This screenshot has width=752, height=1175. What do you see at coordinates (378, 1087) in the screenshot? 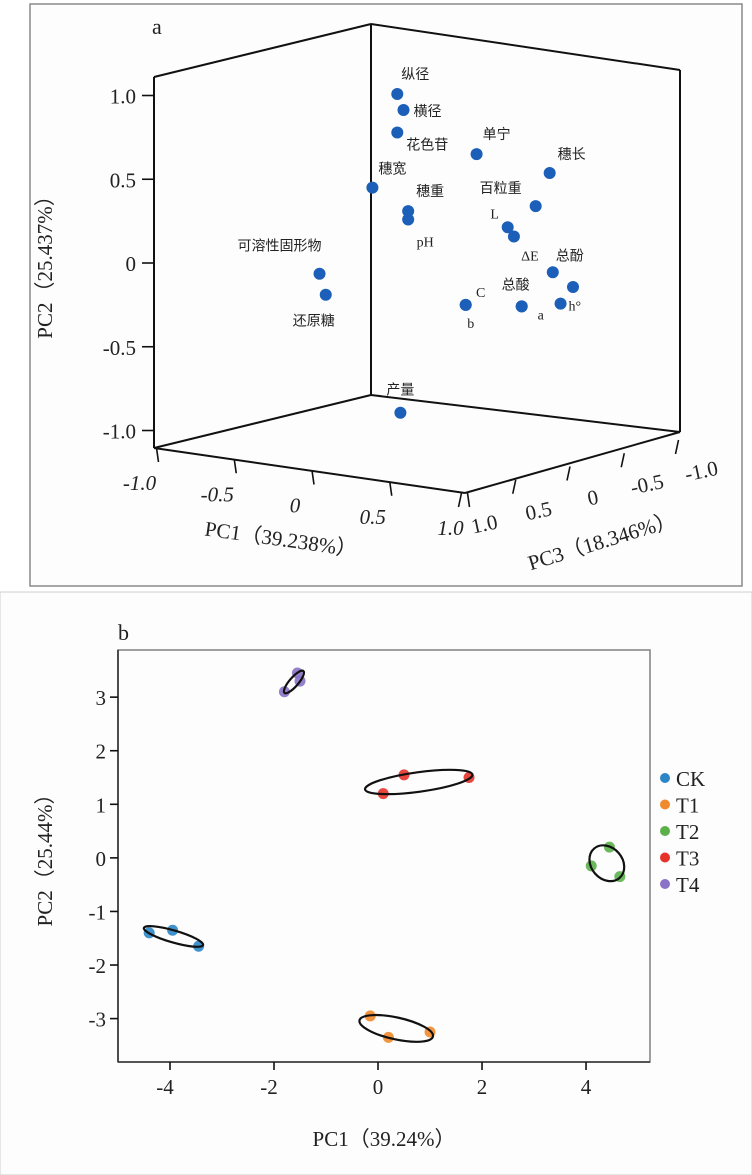
I see `x-tick-label: 0` at bounding box center [378, 1087].